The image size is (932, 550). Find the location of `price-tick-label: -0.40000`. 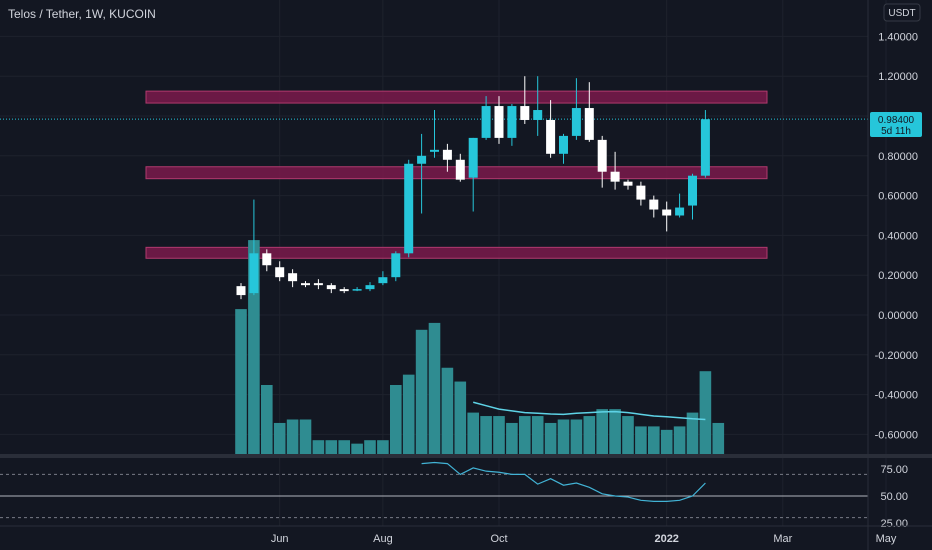

price-tick-label: -0.40000 is located at coordinates (896, 396).